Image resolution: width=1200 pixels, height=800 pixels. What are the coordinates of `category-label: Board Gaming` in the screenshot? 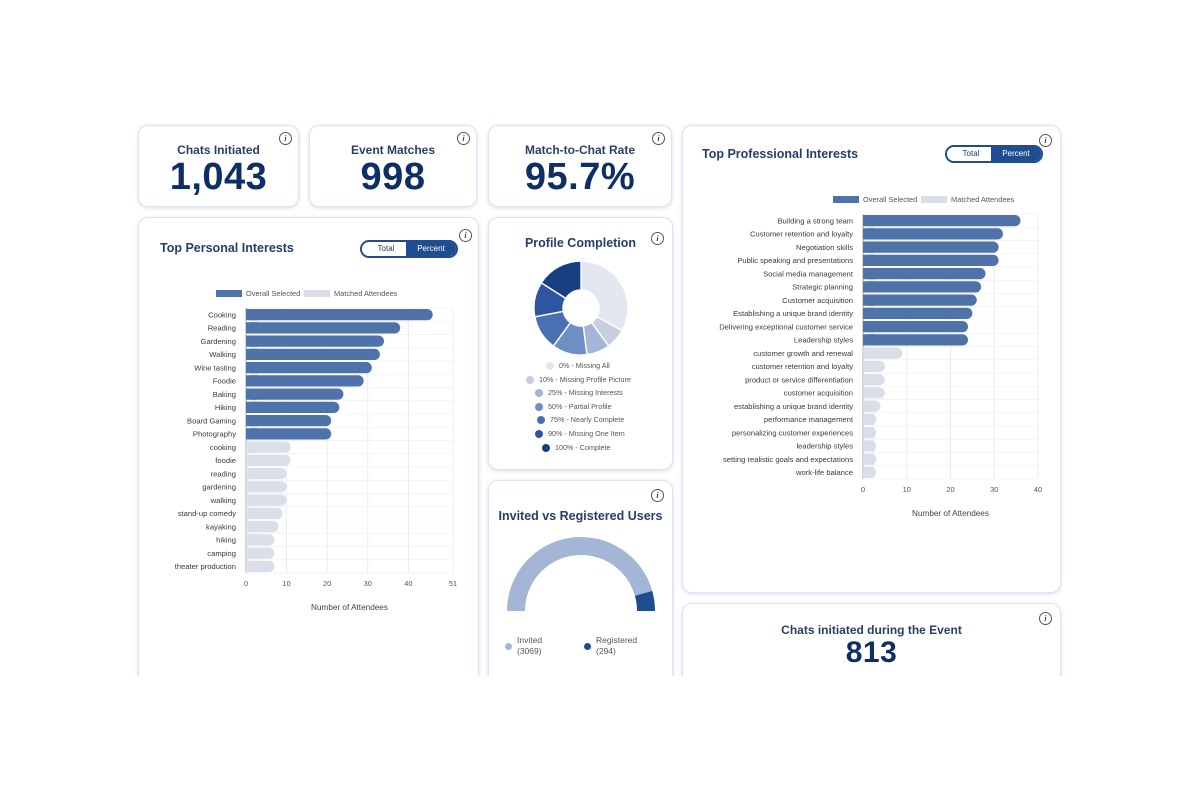 It's located at (211, 420).